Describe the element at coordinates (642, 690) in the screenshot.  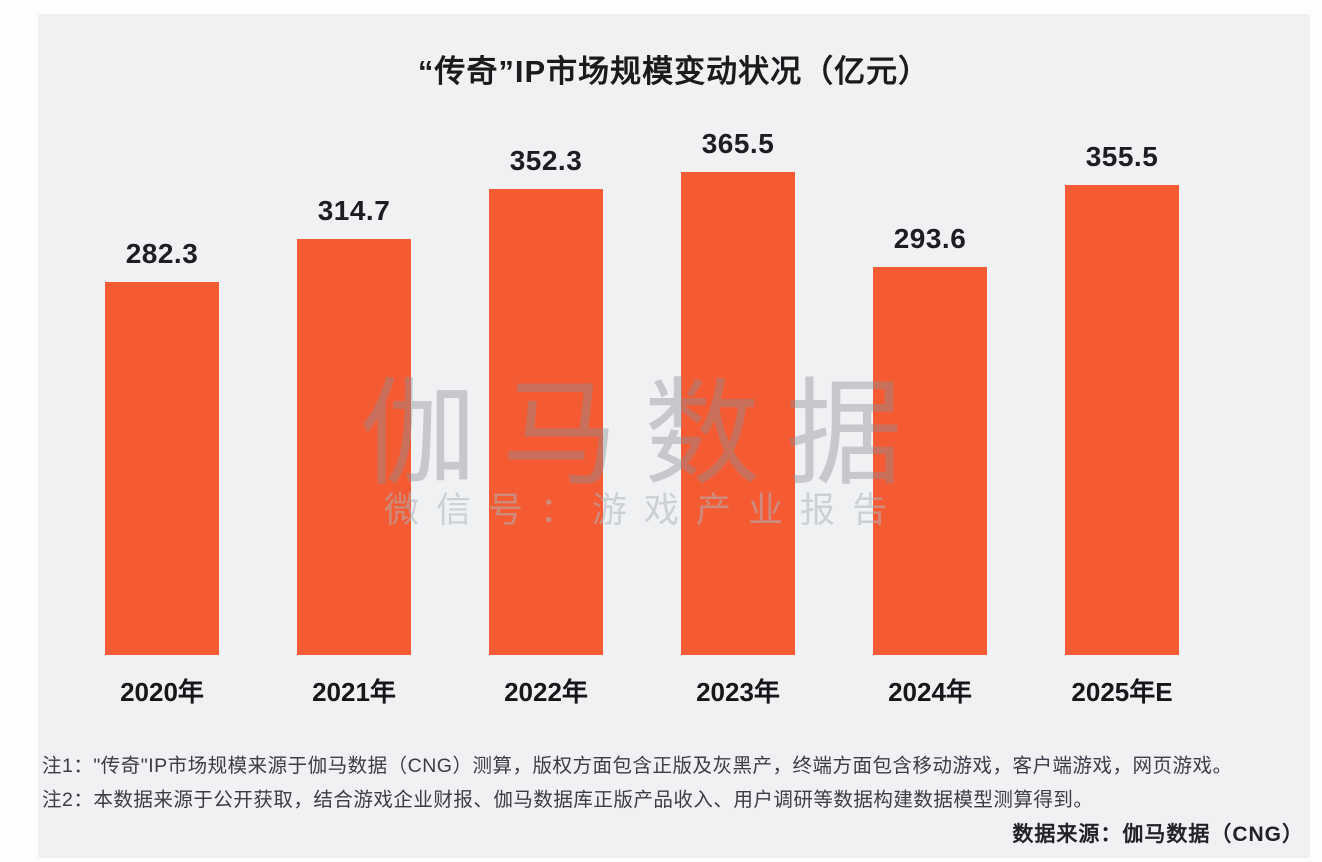
I see `x-axis-labels: 2020年 2021年 2022年 2023年 2024年 2025年E` at that location.